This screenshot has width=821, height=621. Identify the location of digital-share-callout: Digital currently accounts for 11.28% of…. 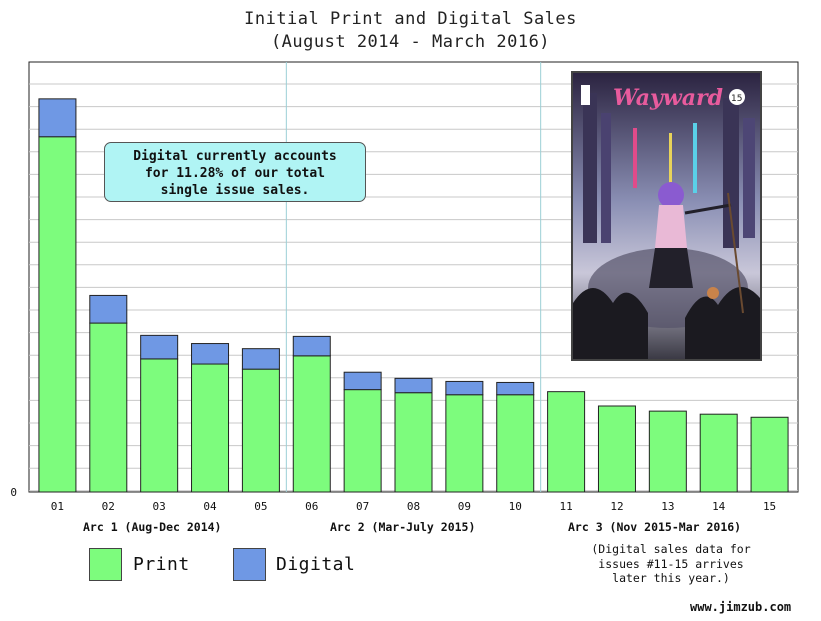
(235, 172).